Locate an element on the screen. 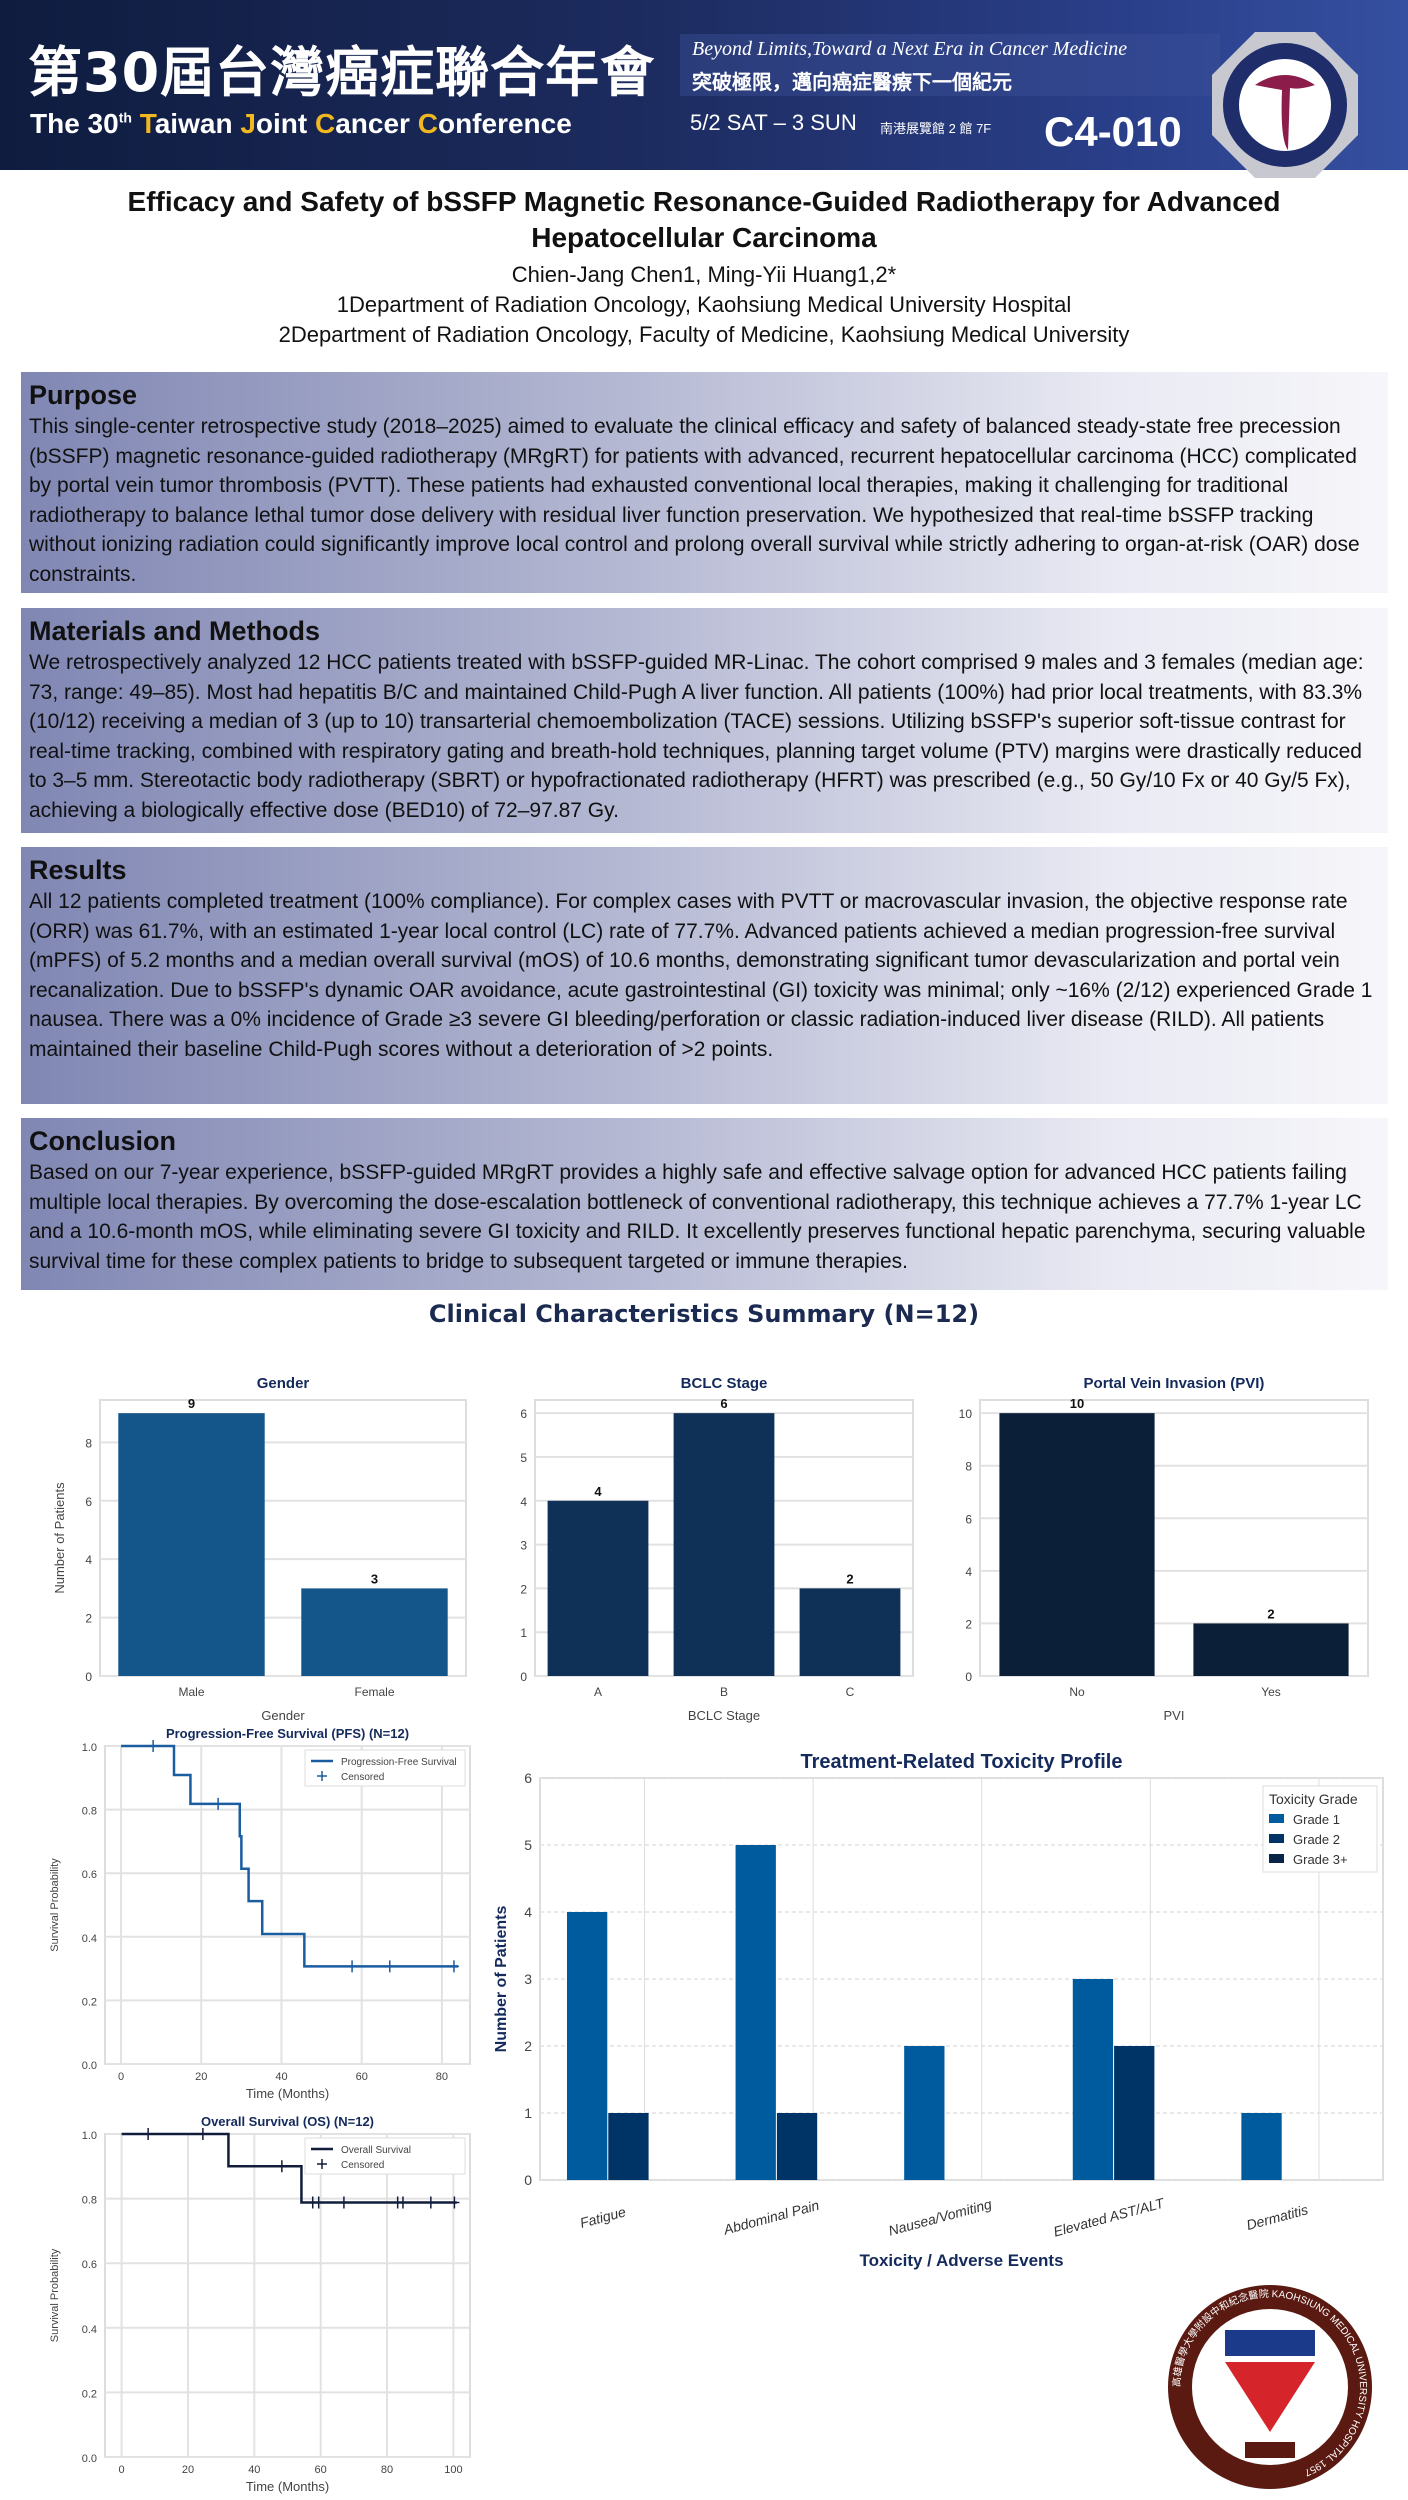 Image resolution: width=1408 pixels, height=2500 pixels. y-axis-label: Number of Patients is located at coordinates (59, 1538).